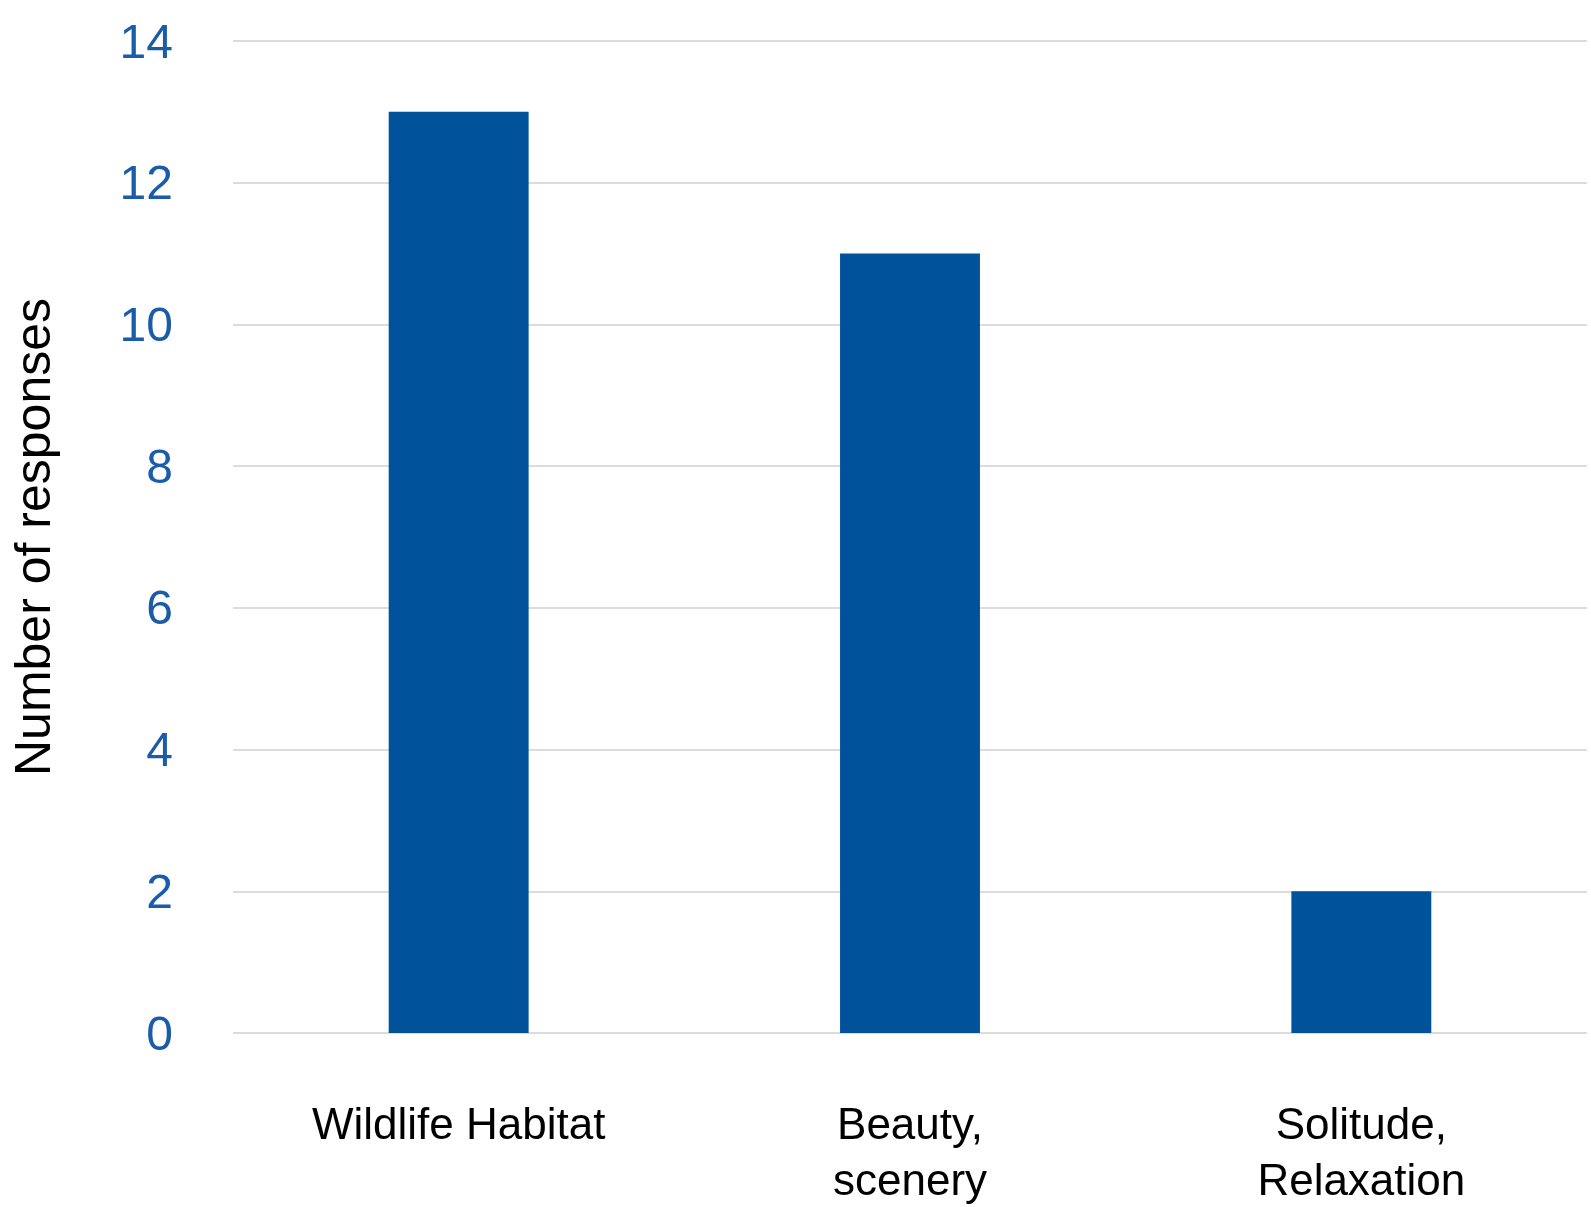 The height and width of the screenshot is (1207, 1591). Describe the element at coordinates (146, 324) in the screenshot. I see `y-tick-label: 10` at that location.